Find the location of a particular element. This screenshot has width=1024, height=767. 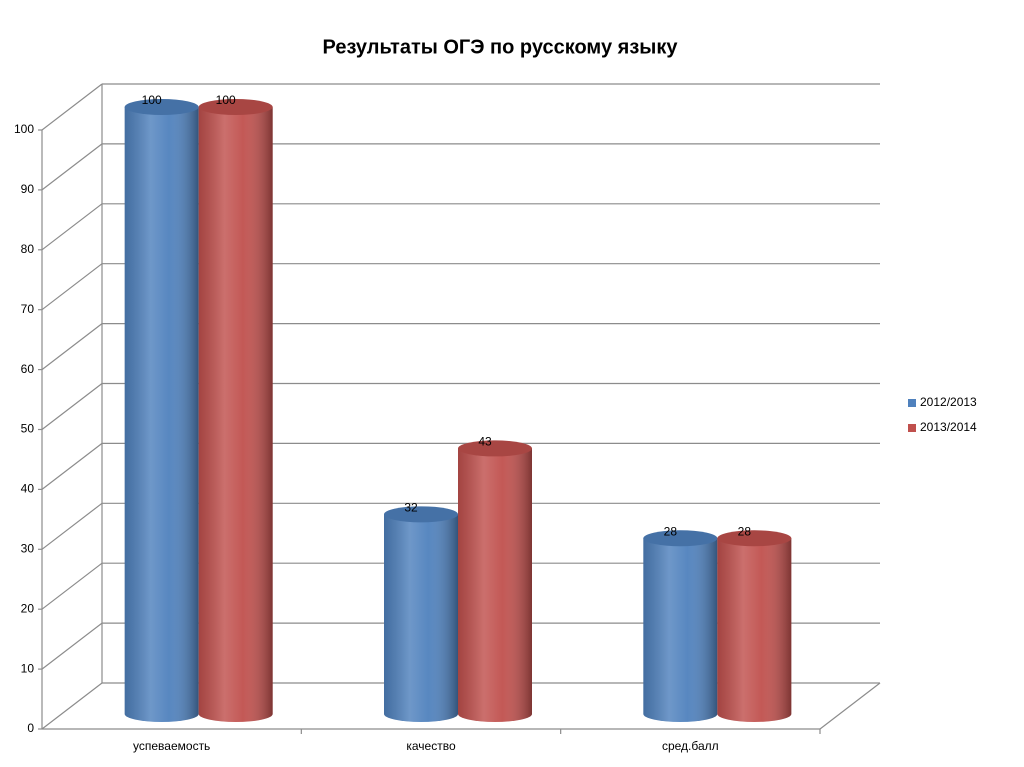

y-tick-label: 0 is located at coordinates (30, 728).